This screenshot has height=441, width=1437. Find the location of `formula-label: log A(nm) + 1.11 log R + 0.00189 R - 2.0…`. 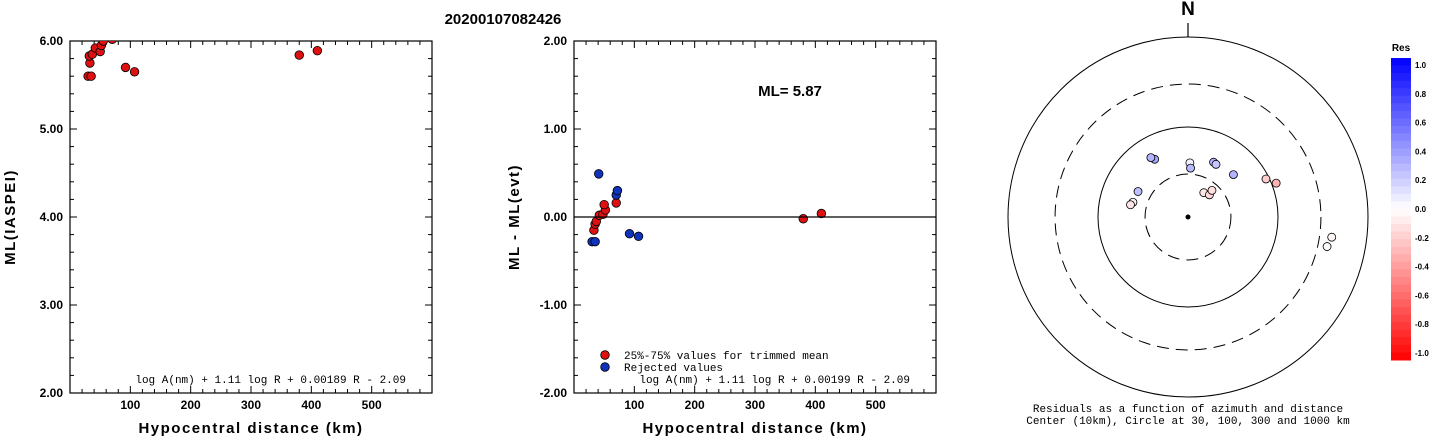

formula-label: log A(nm) + 1.11 log R + 0.00189 R - 2.0… is located at coordinates (270, 381).